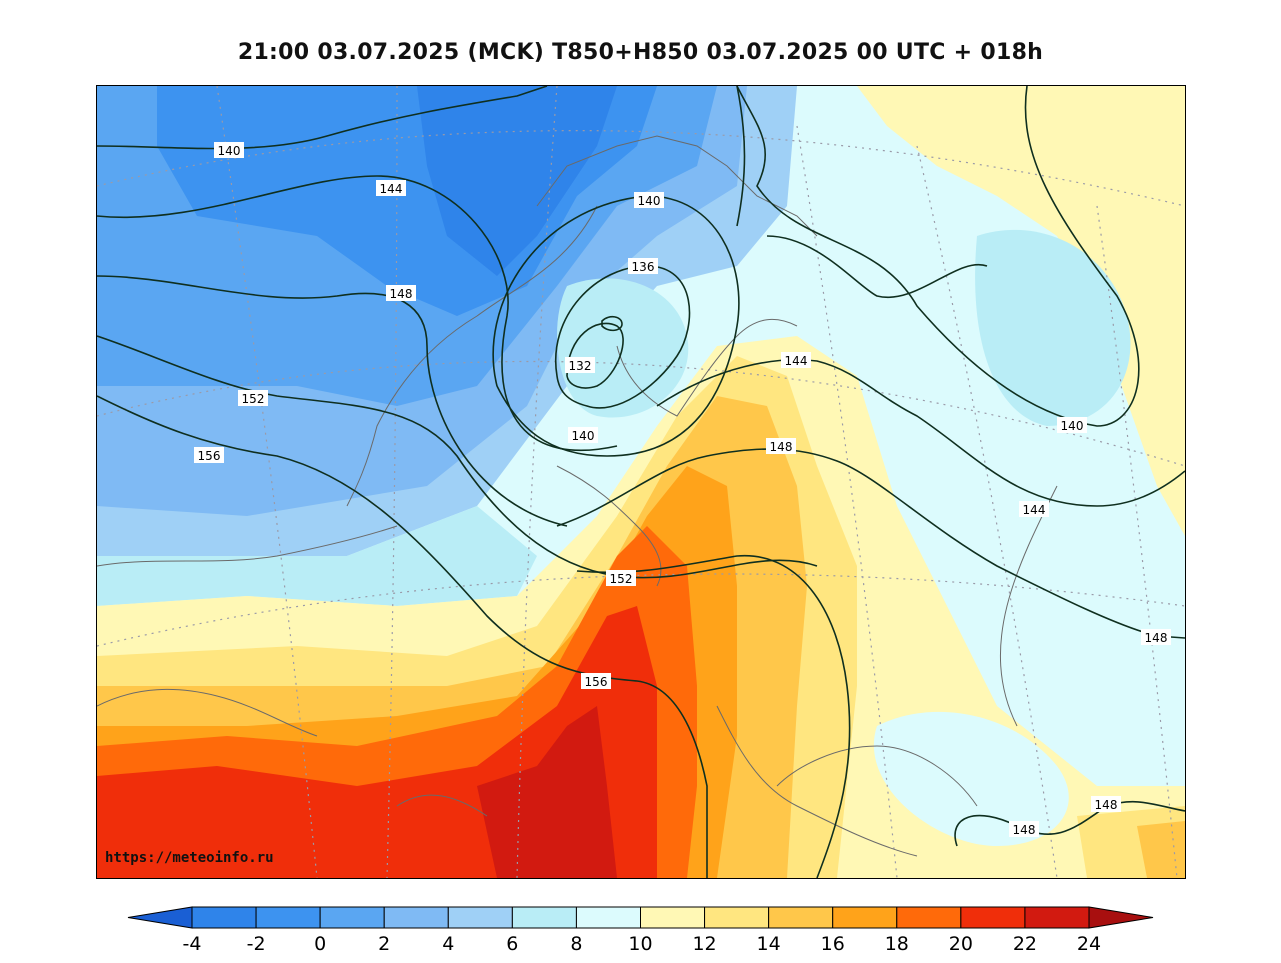 The image size is (1281, 963). Describe the element at coordinates (256, 944) in the screenshot. I see `colorbar-tick-label: -2` at that location.